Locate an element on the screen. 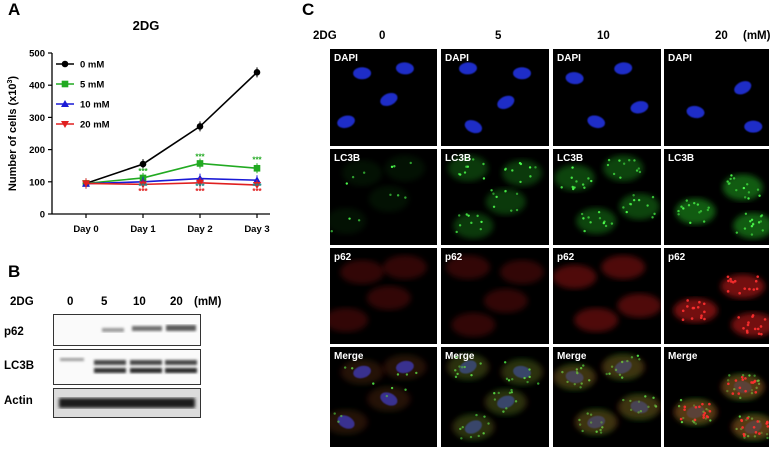  y-tick-label: 200 is located at coordinates (37, 150).